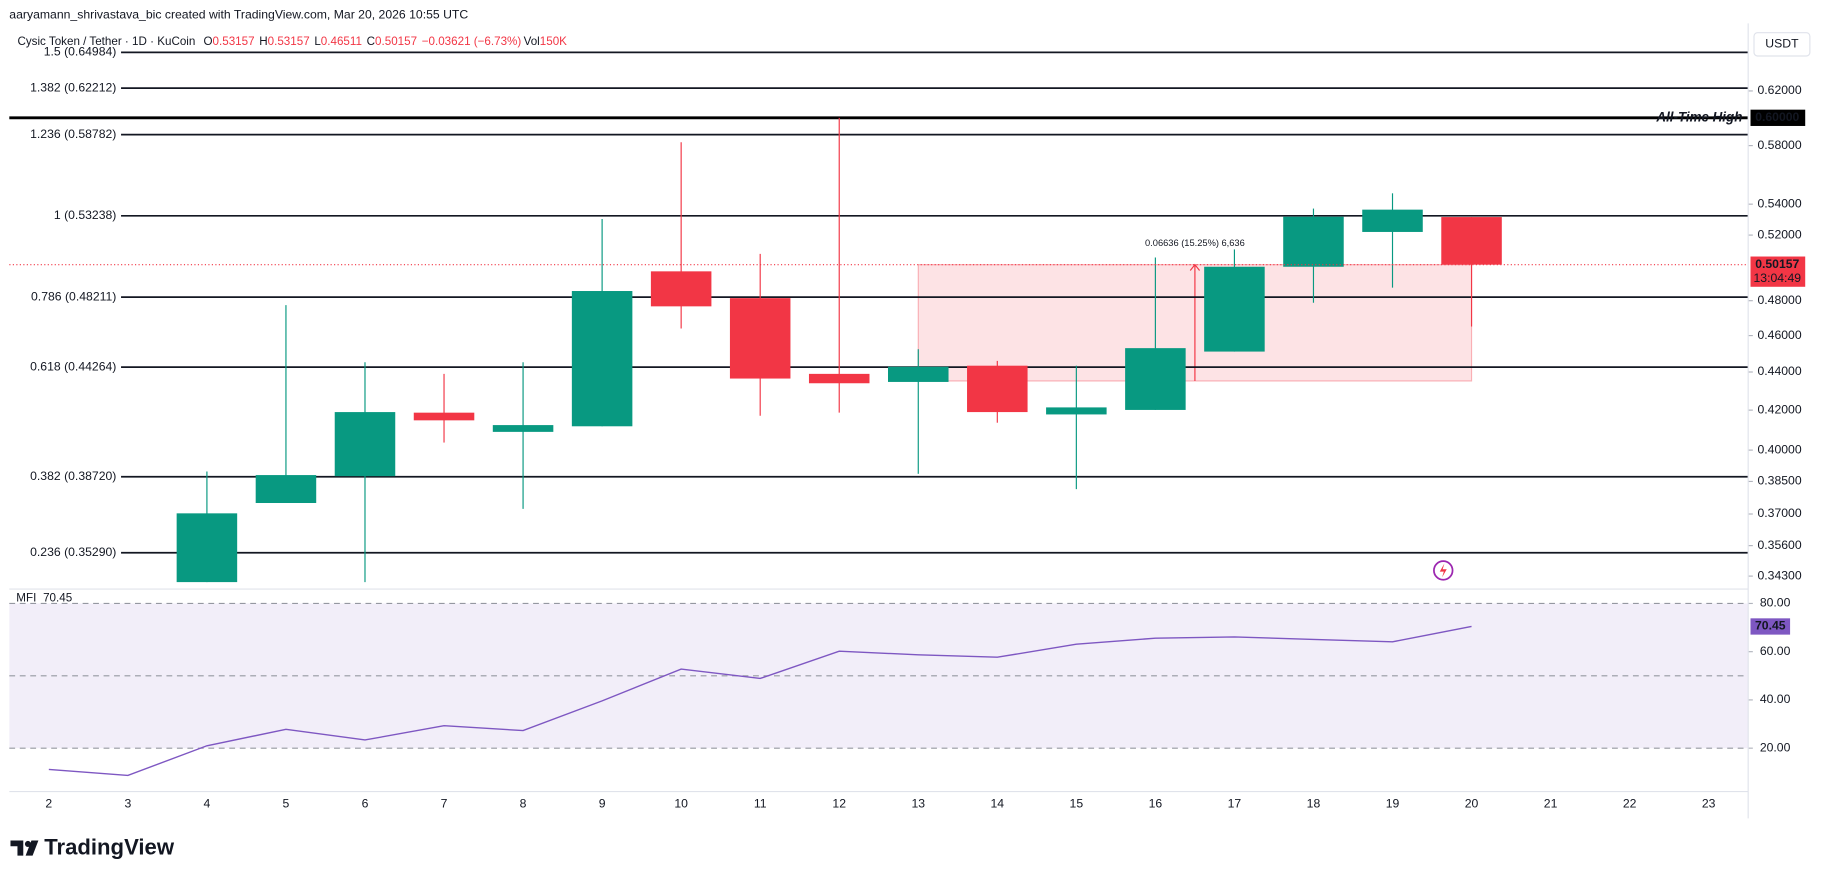  I want to click on mfi-y-tick-label: 40.00, so click(1775, 699).